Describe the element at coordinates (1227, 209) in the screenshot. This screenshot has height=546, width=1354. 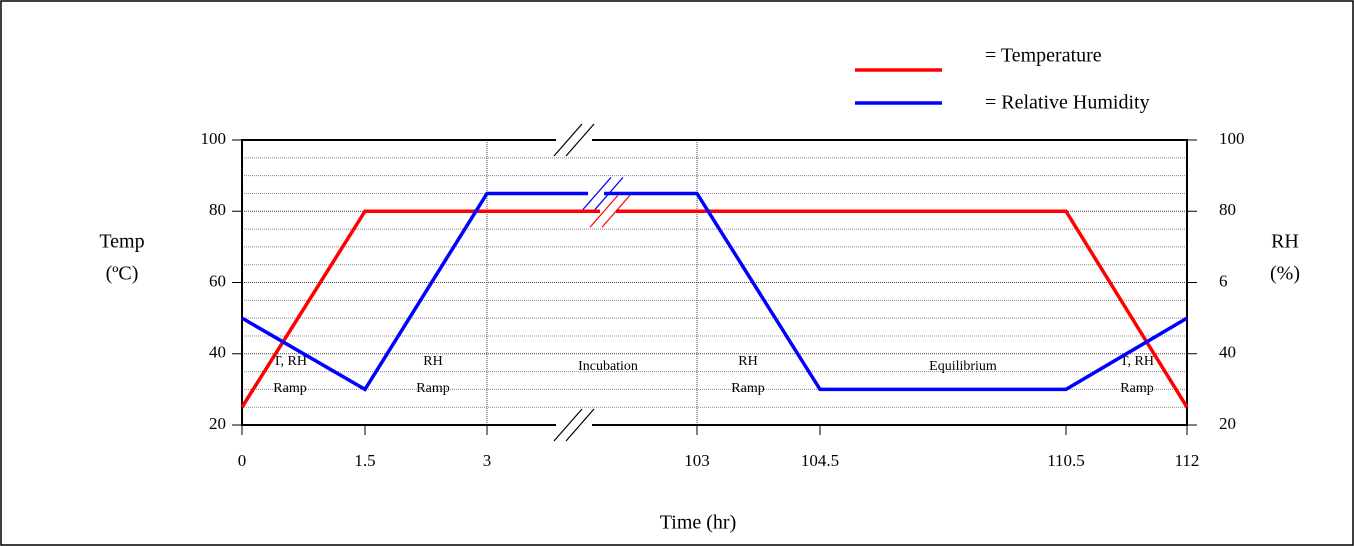
I see `y2-tick-label: 80` at that location.